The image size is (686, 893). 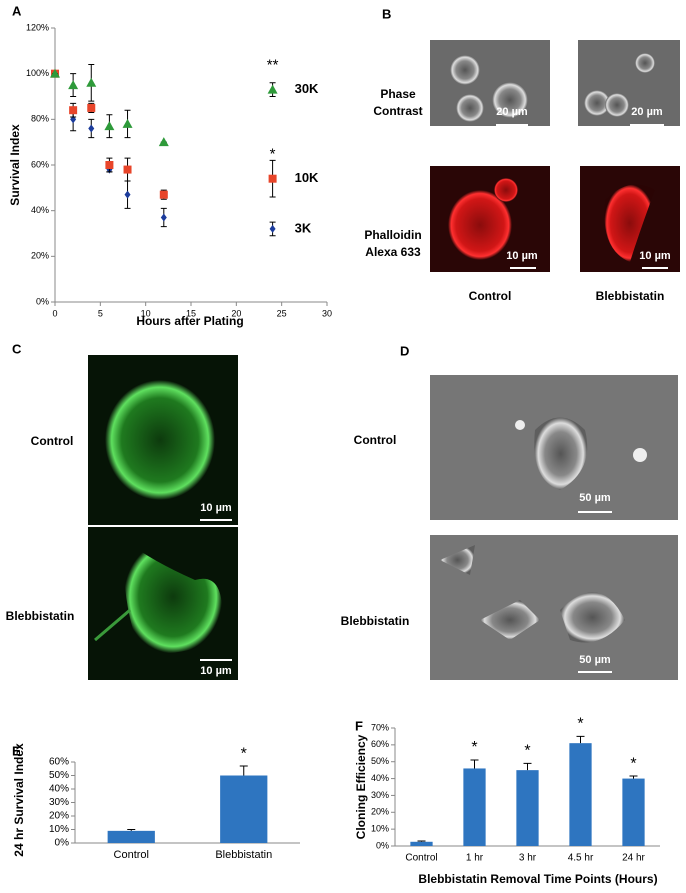 I want to click on scale-bar-label: 50 µm, so click(x=595, y=660).